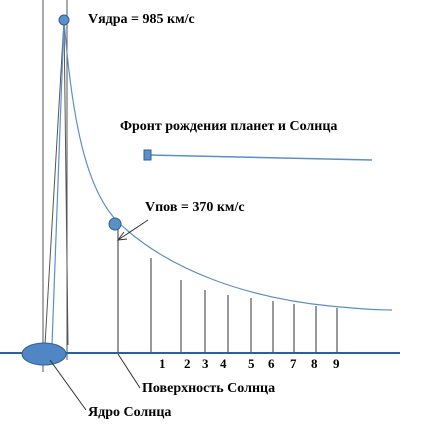  I want to click on core-spike-left, so click(54, 182).